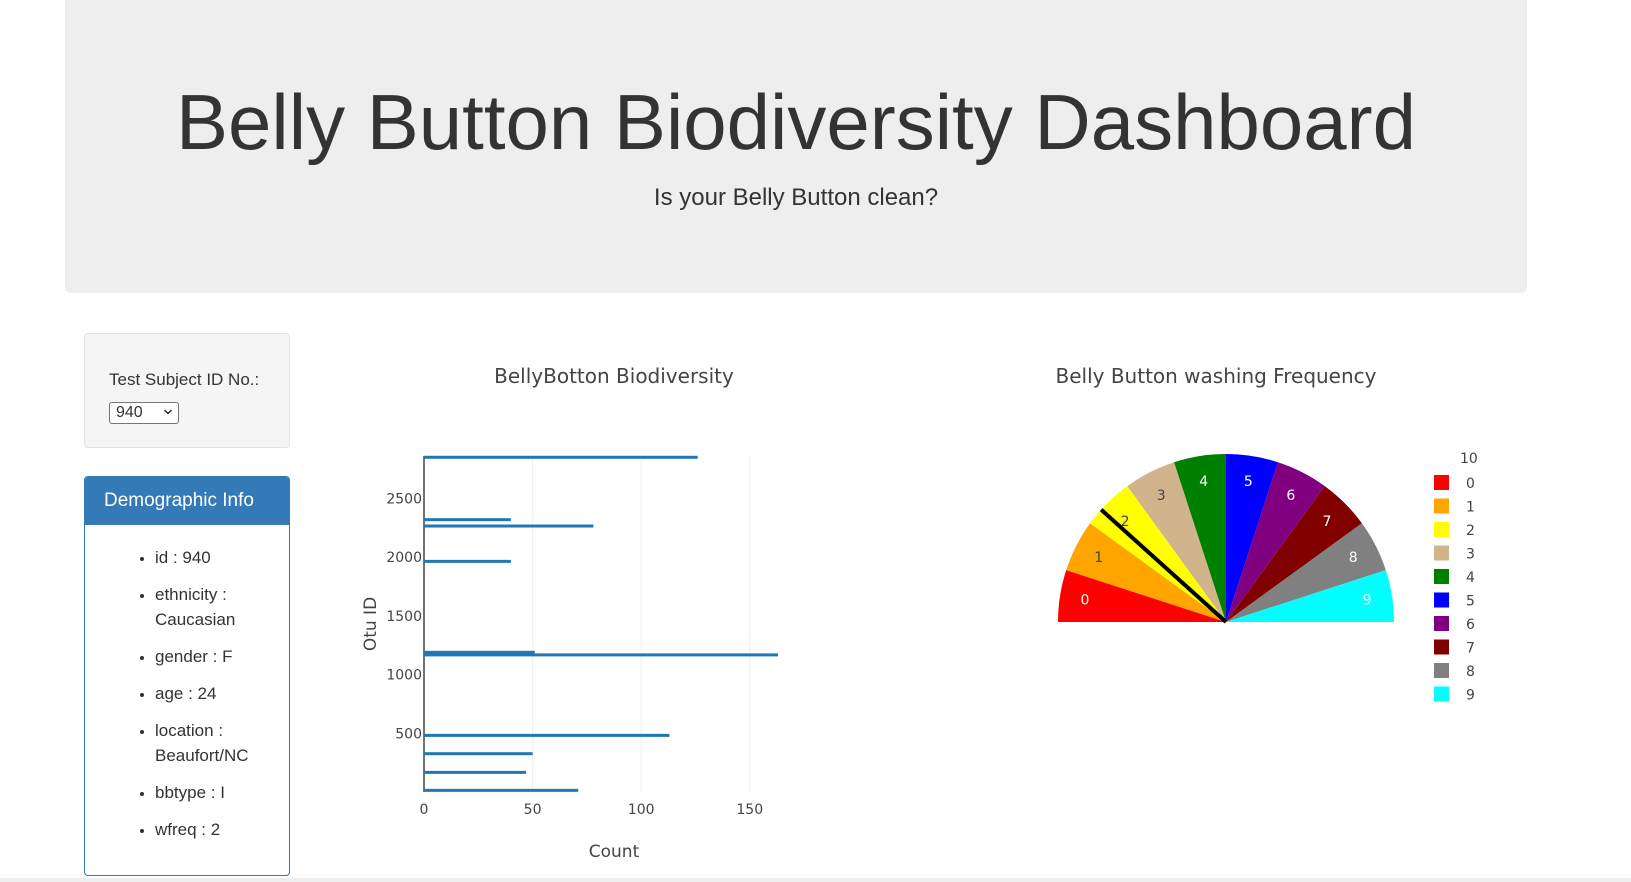 The image size is (1631, 882). Describe the element at coordinates (404, 558) in the screenshot. I see `y-tick-label: 2000` at that location.